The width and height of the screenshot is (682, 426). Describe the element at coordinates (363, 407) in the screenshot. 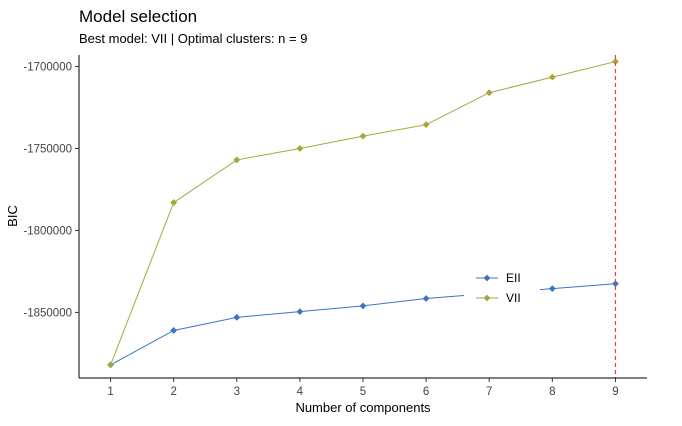

I see `x-axis-title: Number of components` at that location.